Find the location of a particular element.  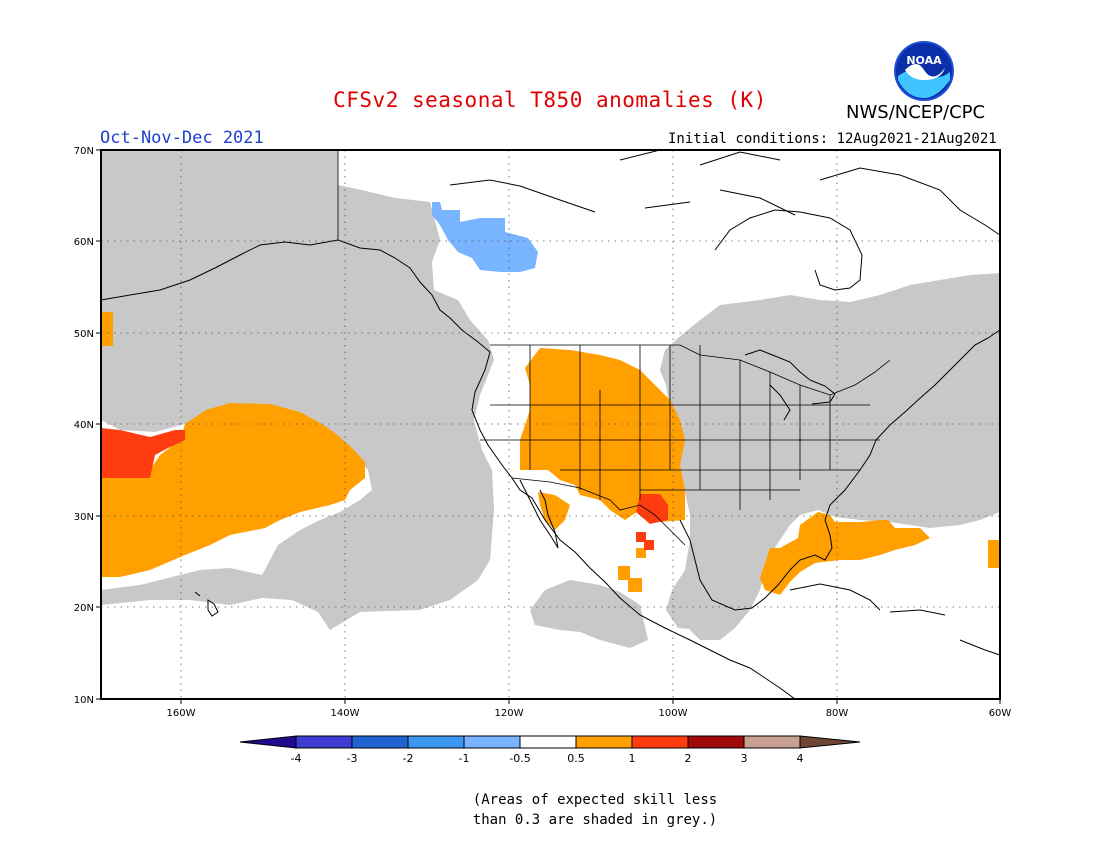

lat-label-60n: 60N is located at coordinates (84, 242).